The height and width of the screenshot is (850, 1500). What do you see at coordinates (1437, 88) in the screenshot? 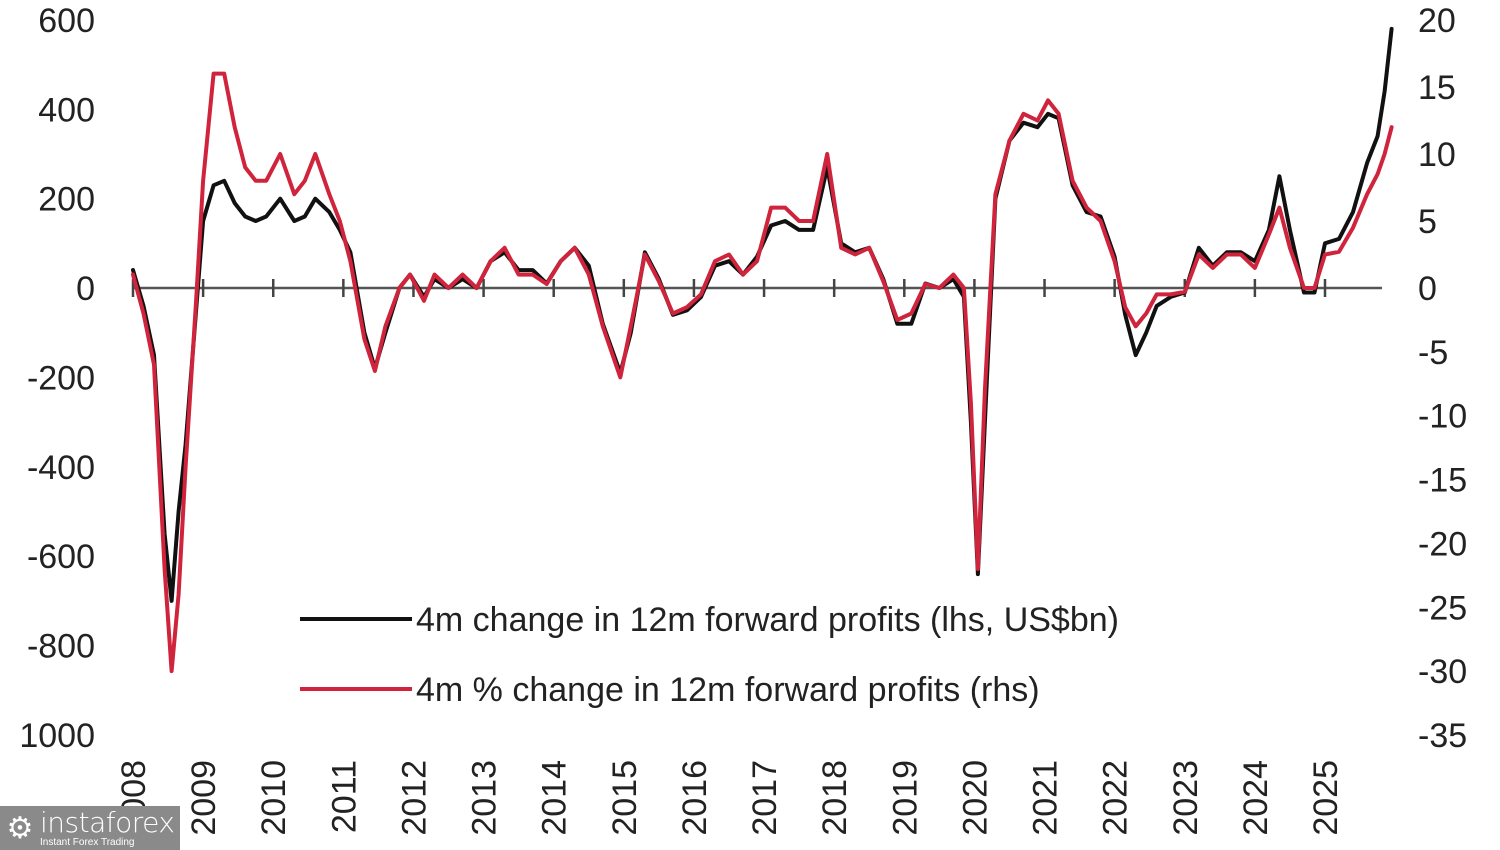
I see `right-tick-label: 15` at bounding box center [1437, 88].